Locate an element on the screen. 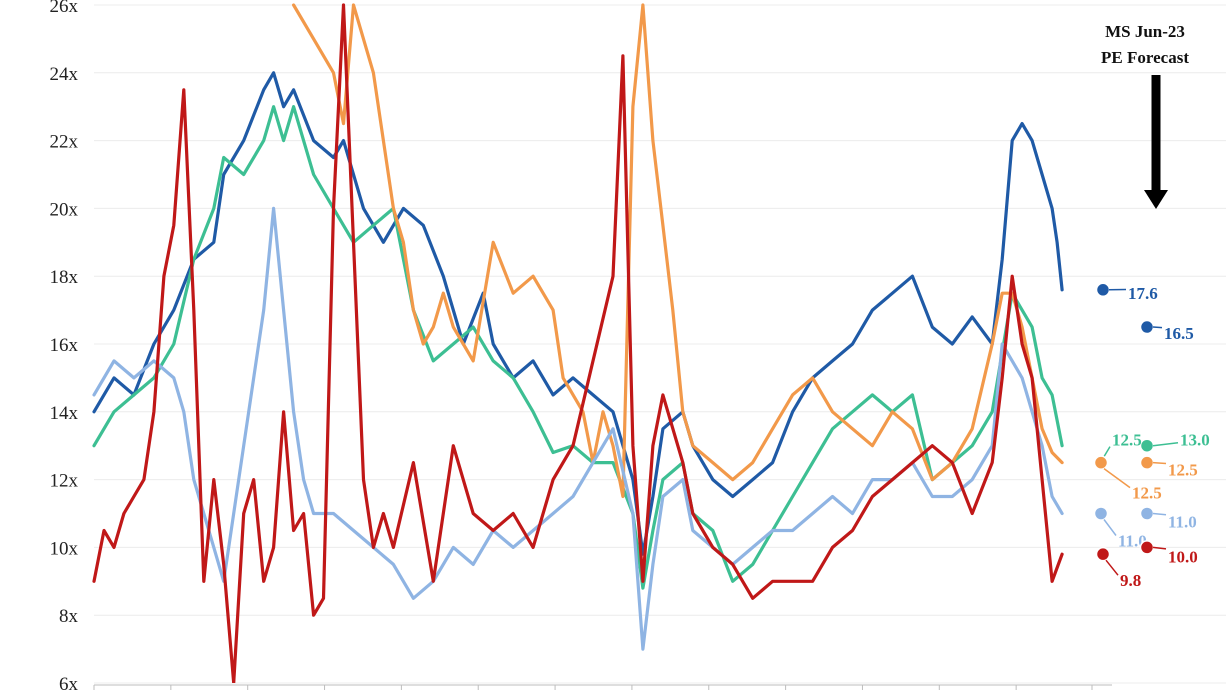  forecast-annotation: MS Jun-23 PE Forecast is located at coordinates (1145, 115).